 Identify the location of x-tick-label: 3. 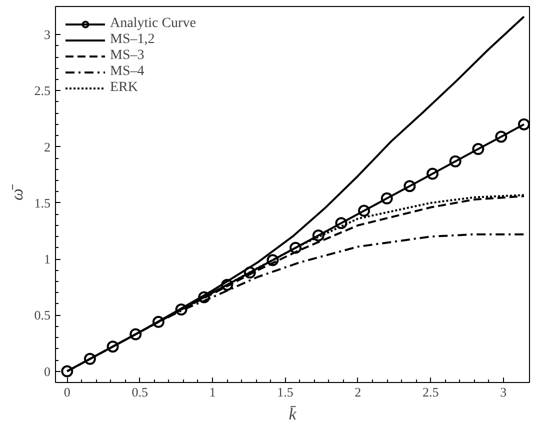
(503, 392).